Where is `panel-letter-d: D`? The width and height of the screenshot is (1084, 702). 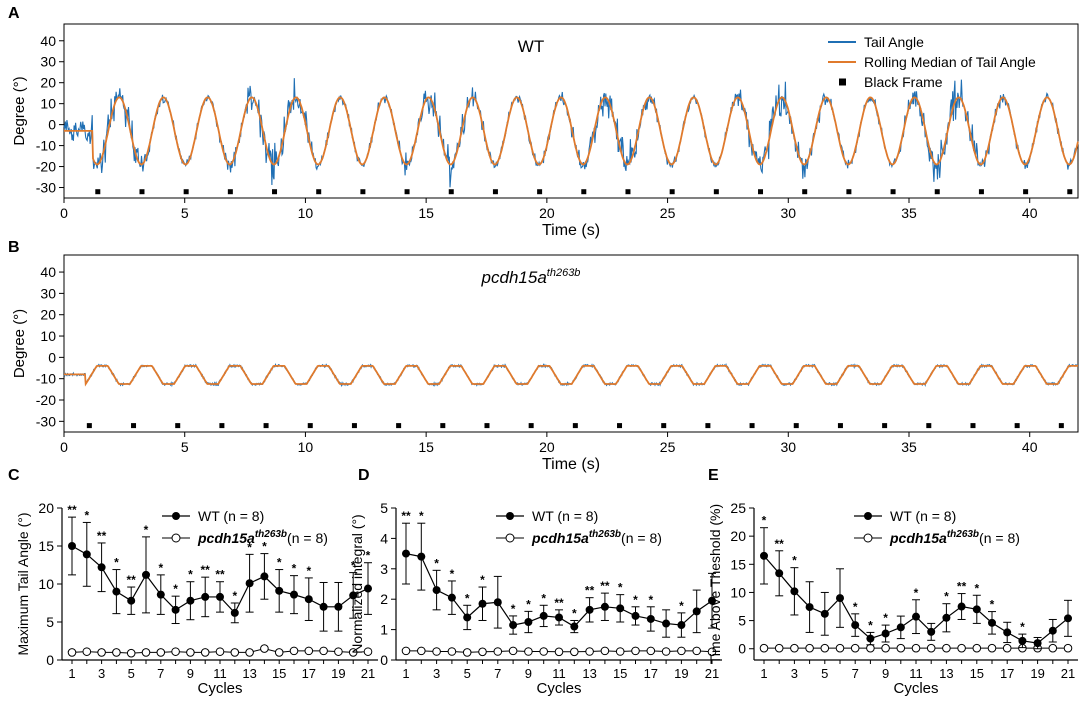 panel-letter-d: D is located at coordinates (364, 475).